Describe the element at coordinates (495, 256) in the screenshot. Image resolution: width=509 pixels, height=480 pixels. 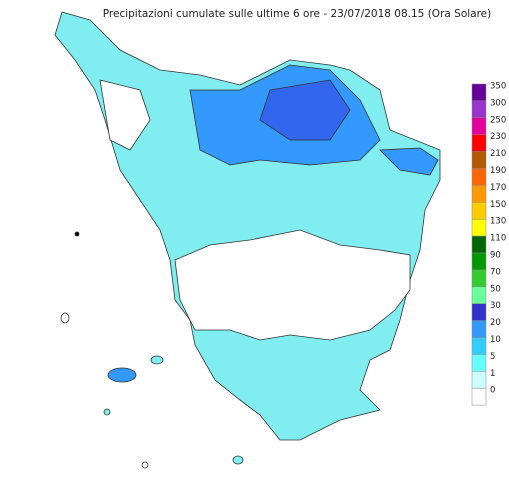
I see `legend-label: 90` at that location.